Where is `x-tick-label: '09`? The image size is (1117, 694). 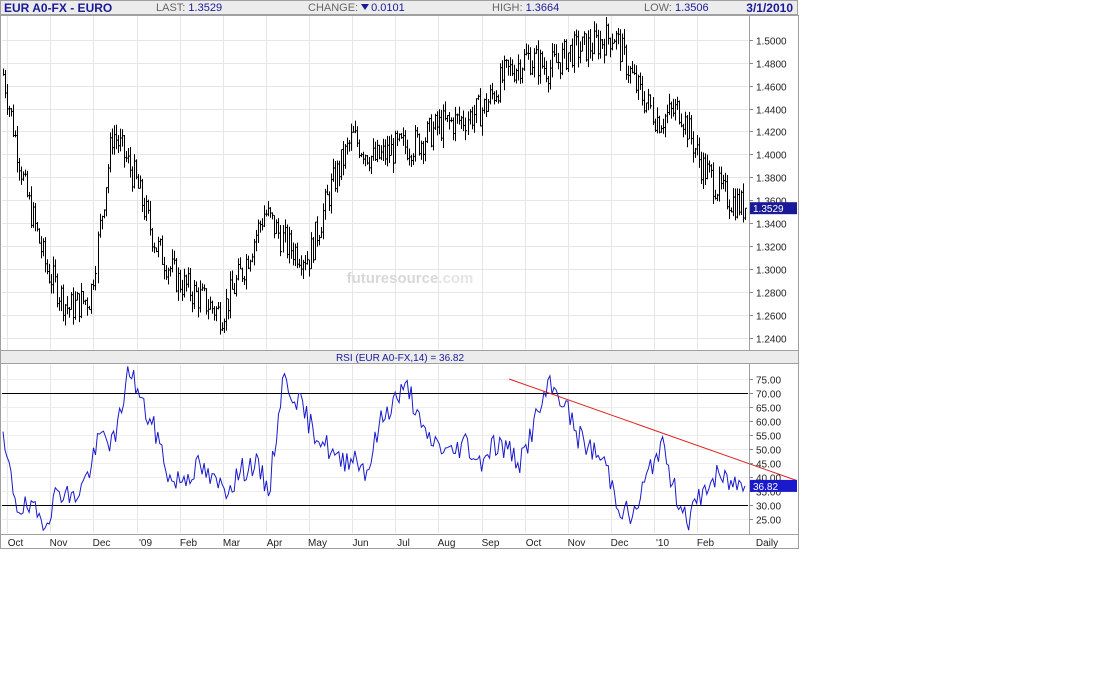 x-tick-label: '09 is located at coordinates (145, 543).